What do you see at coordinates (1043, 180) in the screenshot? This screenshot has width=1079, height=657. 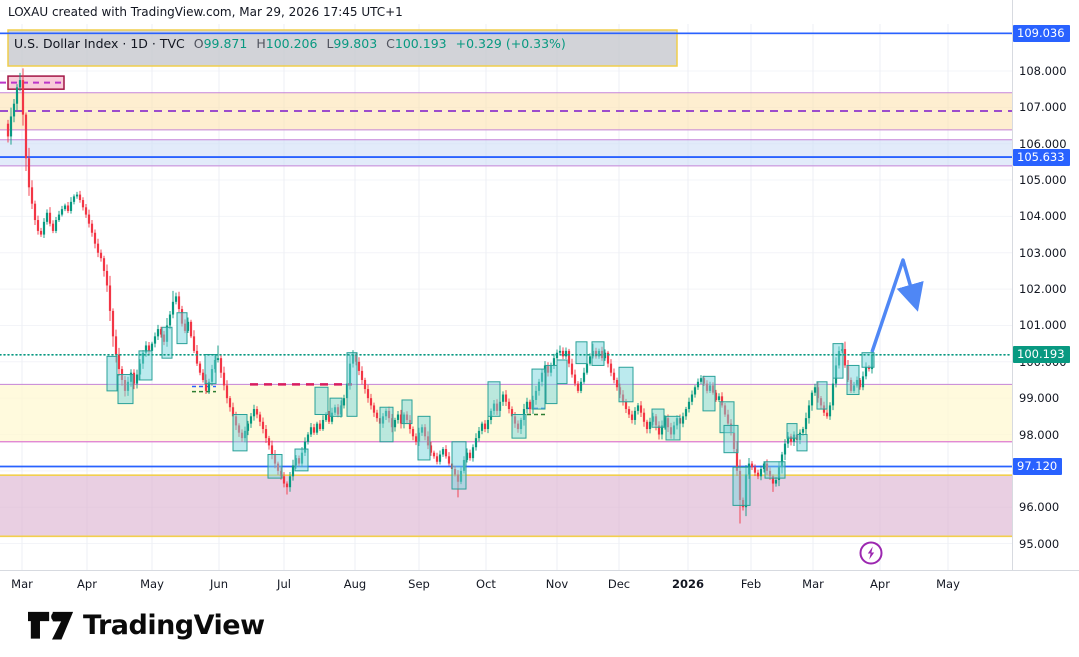 I see `price-axis-label: 105.000` at bounding box center [1043, 180].